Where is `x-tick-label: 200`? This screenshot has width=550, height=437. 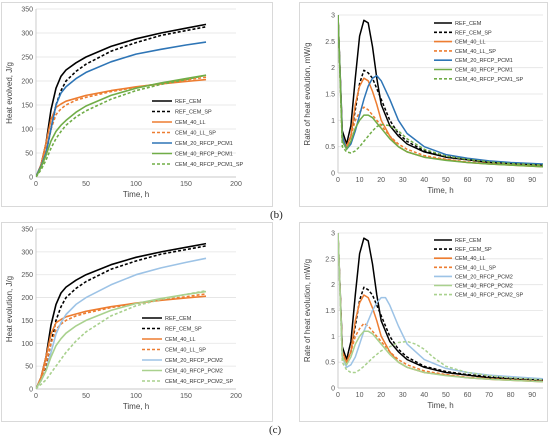 x-tick-label: 200 is located at coordinates (236, 396).